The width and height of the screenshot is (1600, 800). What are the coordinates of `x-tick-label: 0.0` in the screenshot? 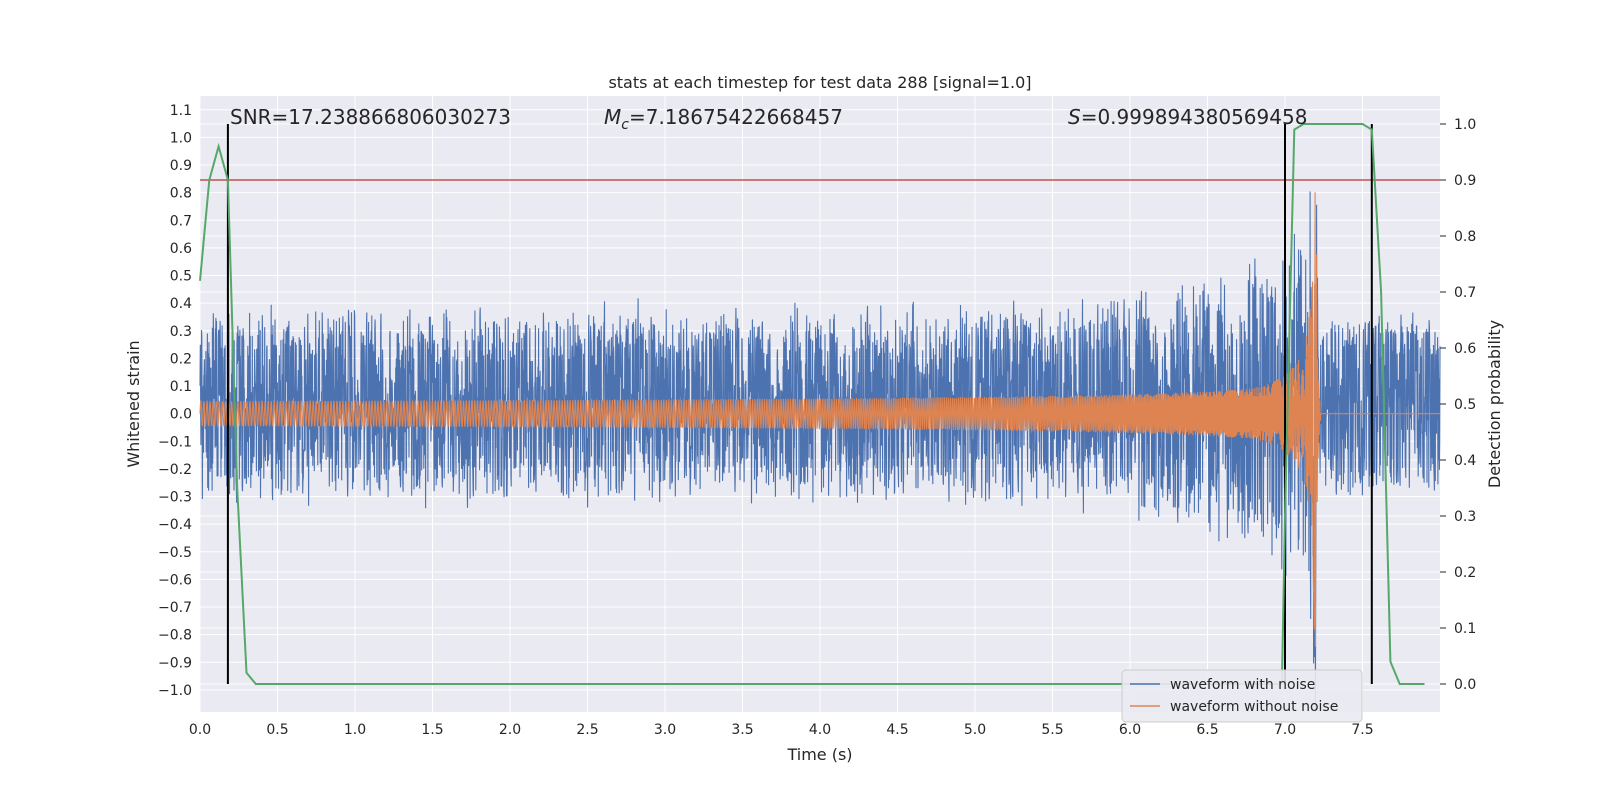 It's located at (200, 730).